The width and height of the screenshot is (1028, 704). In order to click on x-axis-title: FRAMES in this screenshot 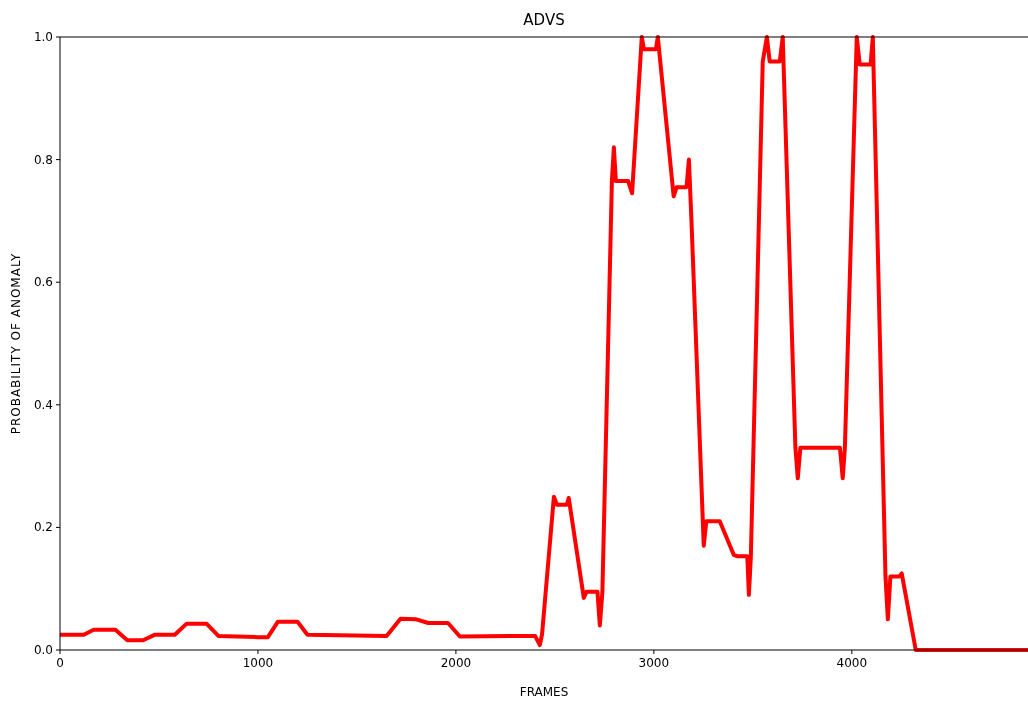, I will do `click(544, 692)`.